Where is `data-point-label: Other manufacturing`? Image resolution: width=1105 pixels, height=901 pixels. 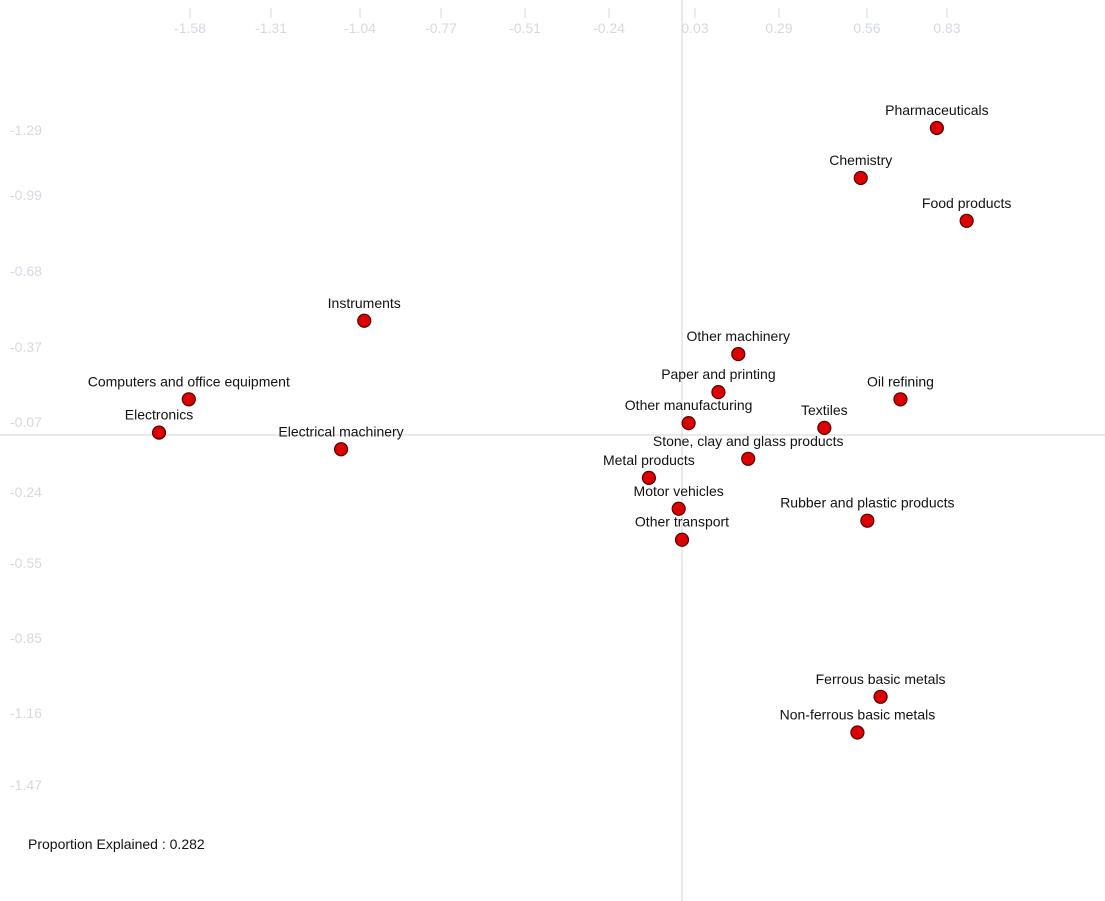 data-point-label: Other manufacturing is located at coordinates (689, 405).